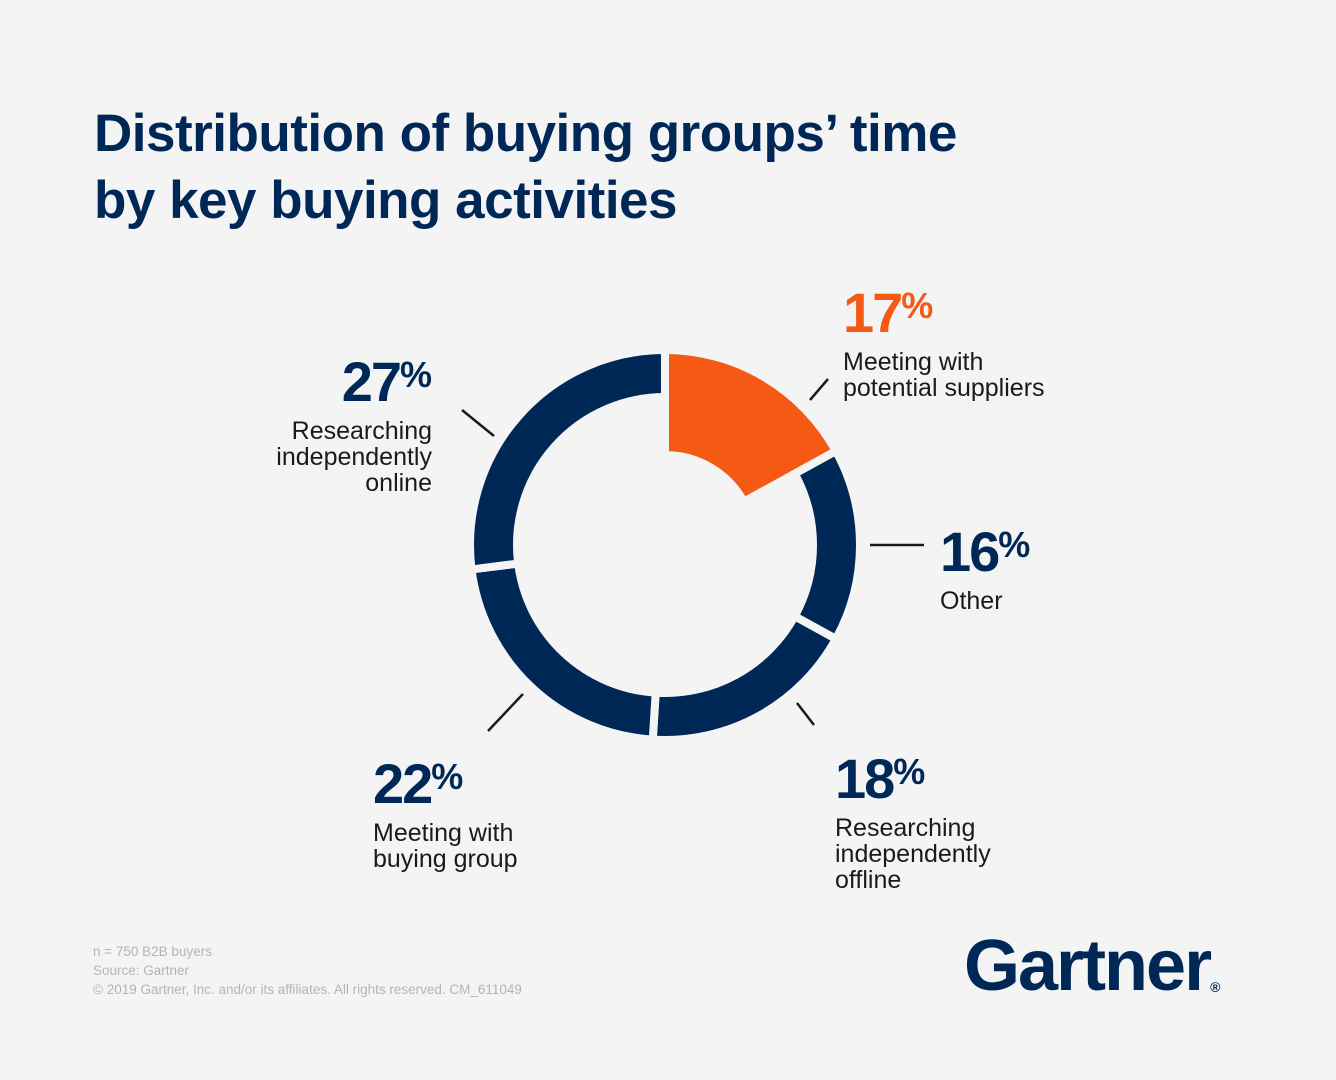 The height and width of the screenshot is (1080, 1336). I want to click on leader-line-meeting-suppliers, so click(819, 389).